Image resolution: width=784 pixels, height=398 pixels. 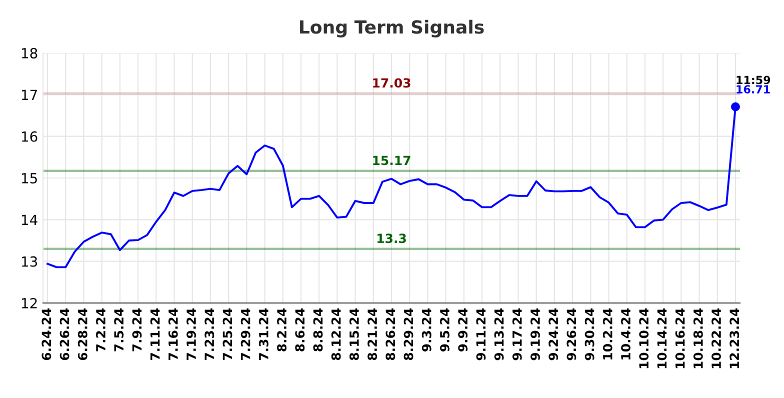 I want to click on x-tick-label: 7.5.24, so click(x=119, y=330).